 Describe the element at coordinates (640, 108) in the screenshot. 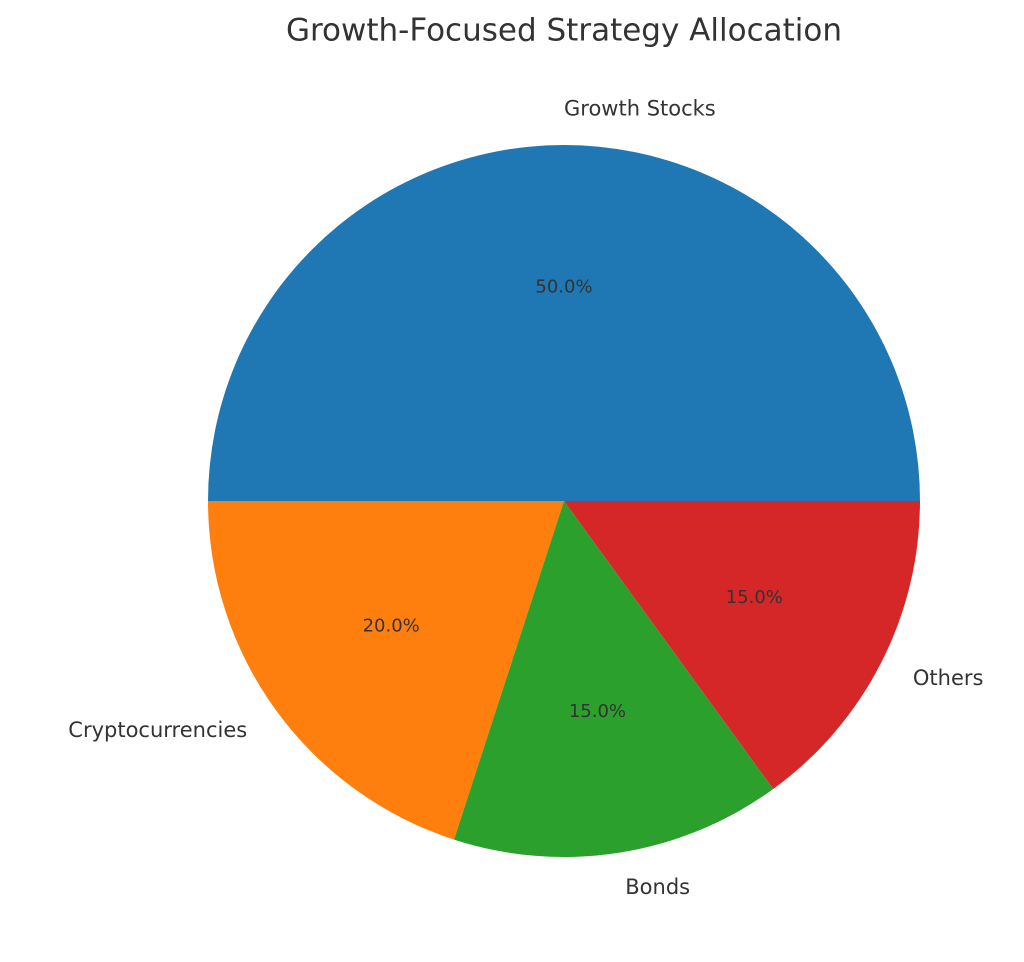

I see `slice-label: Growth Stocks` at that location.